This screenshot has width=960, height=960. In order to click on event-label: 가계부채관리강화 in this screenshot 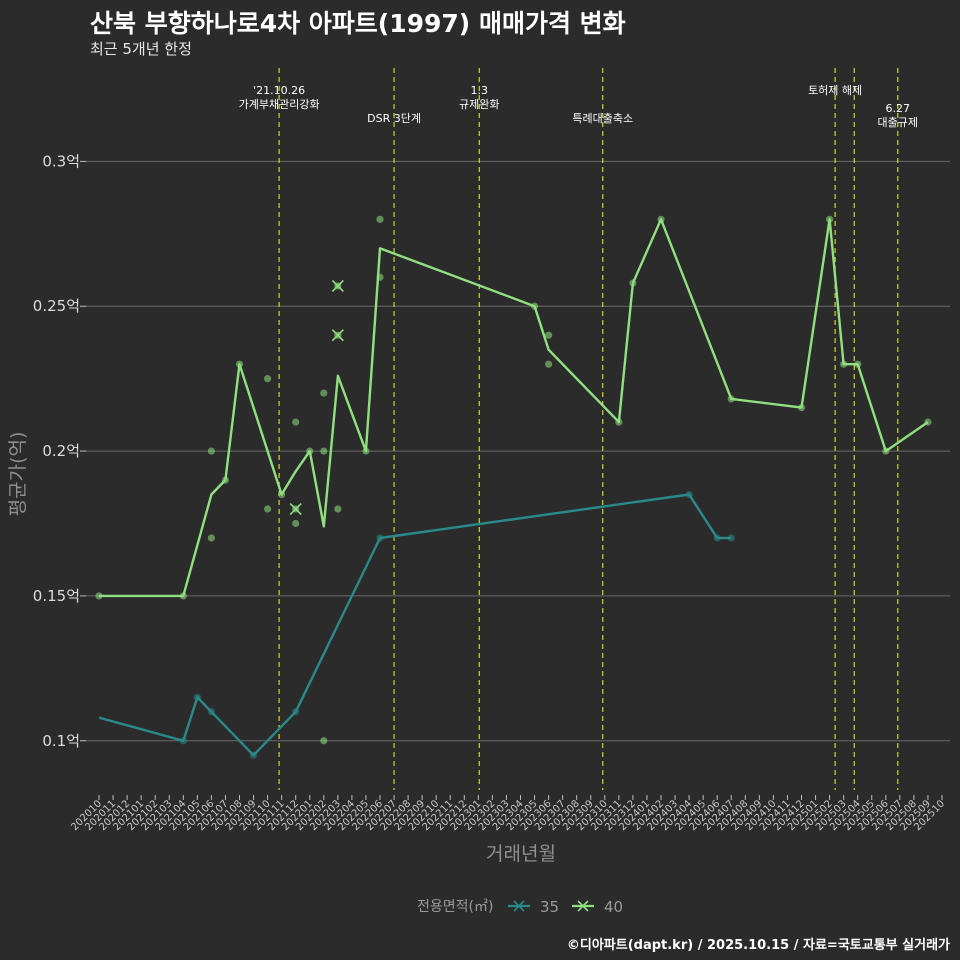, I will do `click(279, 104)`.